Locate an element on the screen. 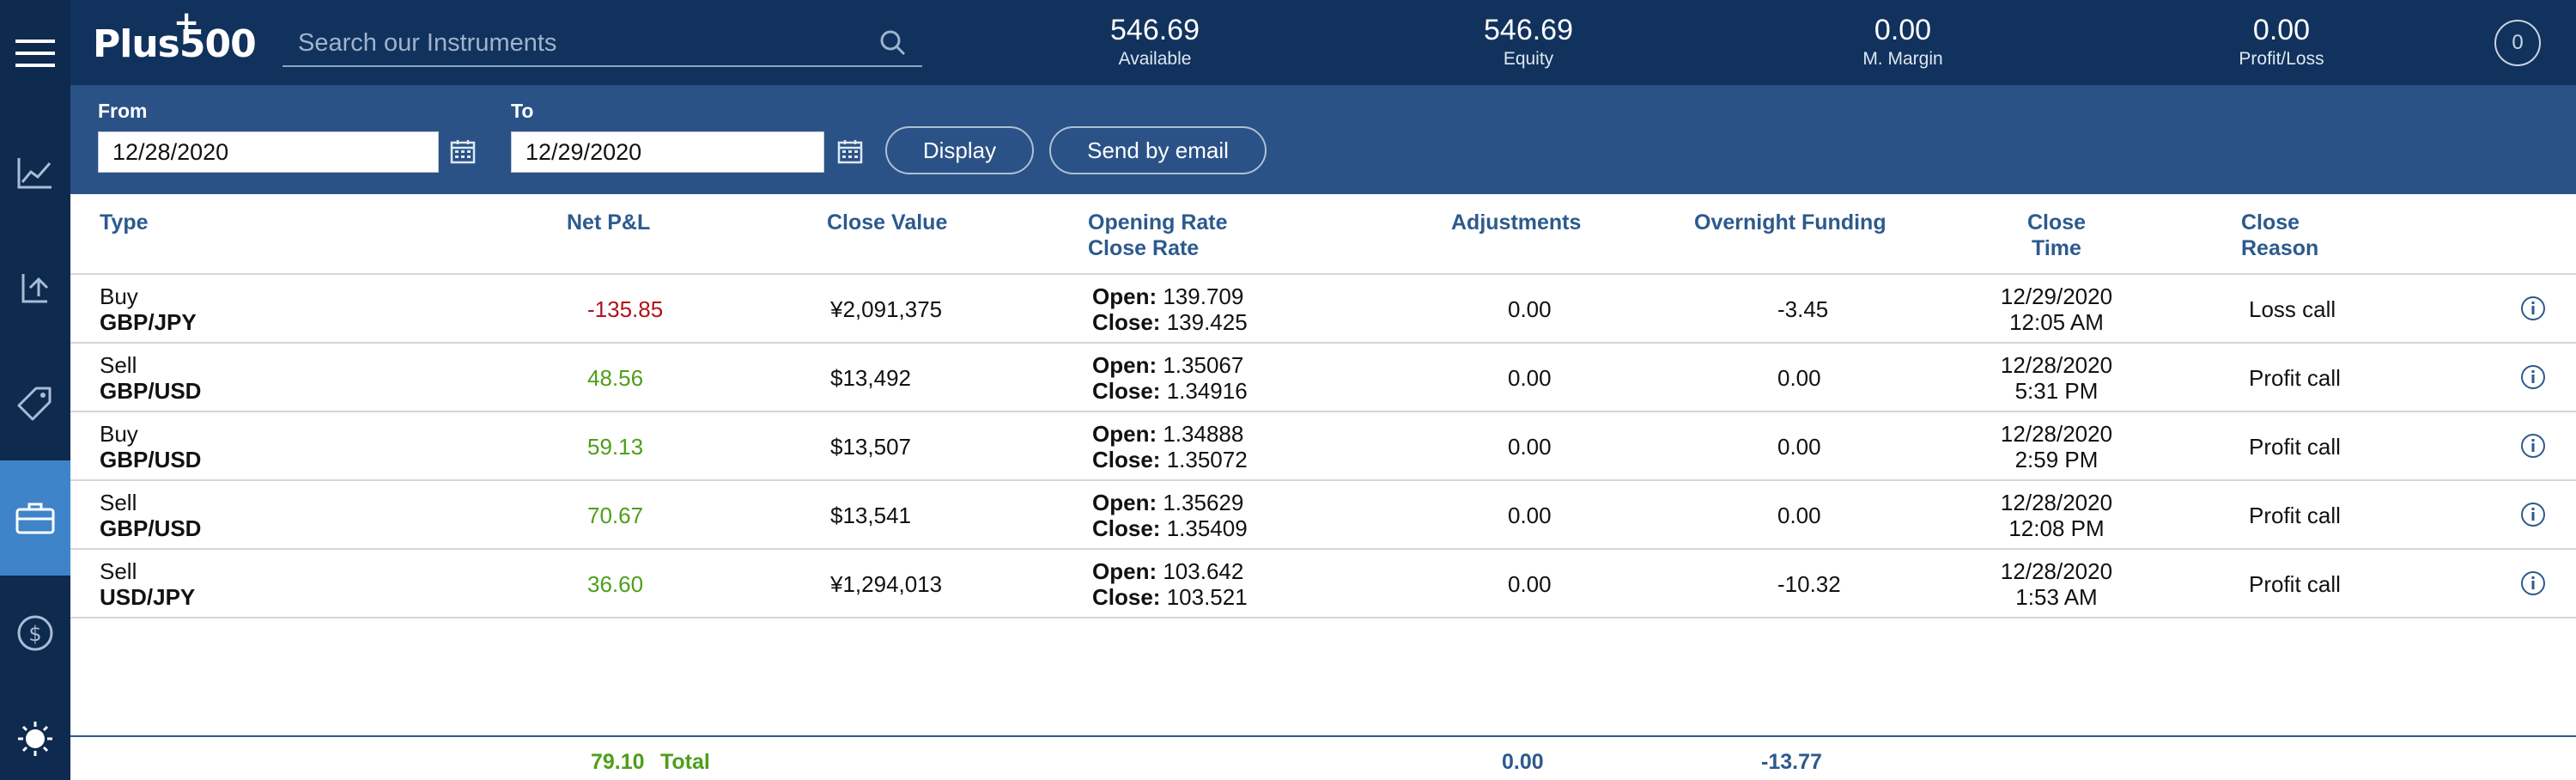  close-value: $13,507 is located at coordinates (870, 447).